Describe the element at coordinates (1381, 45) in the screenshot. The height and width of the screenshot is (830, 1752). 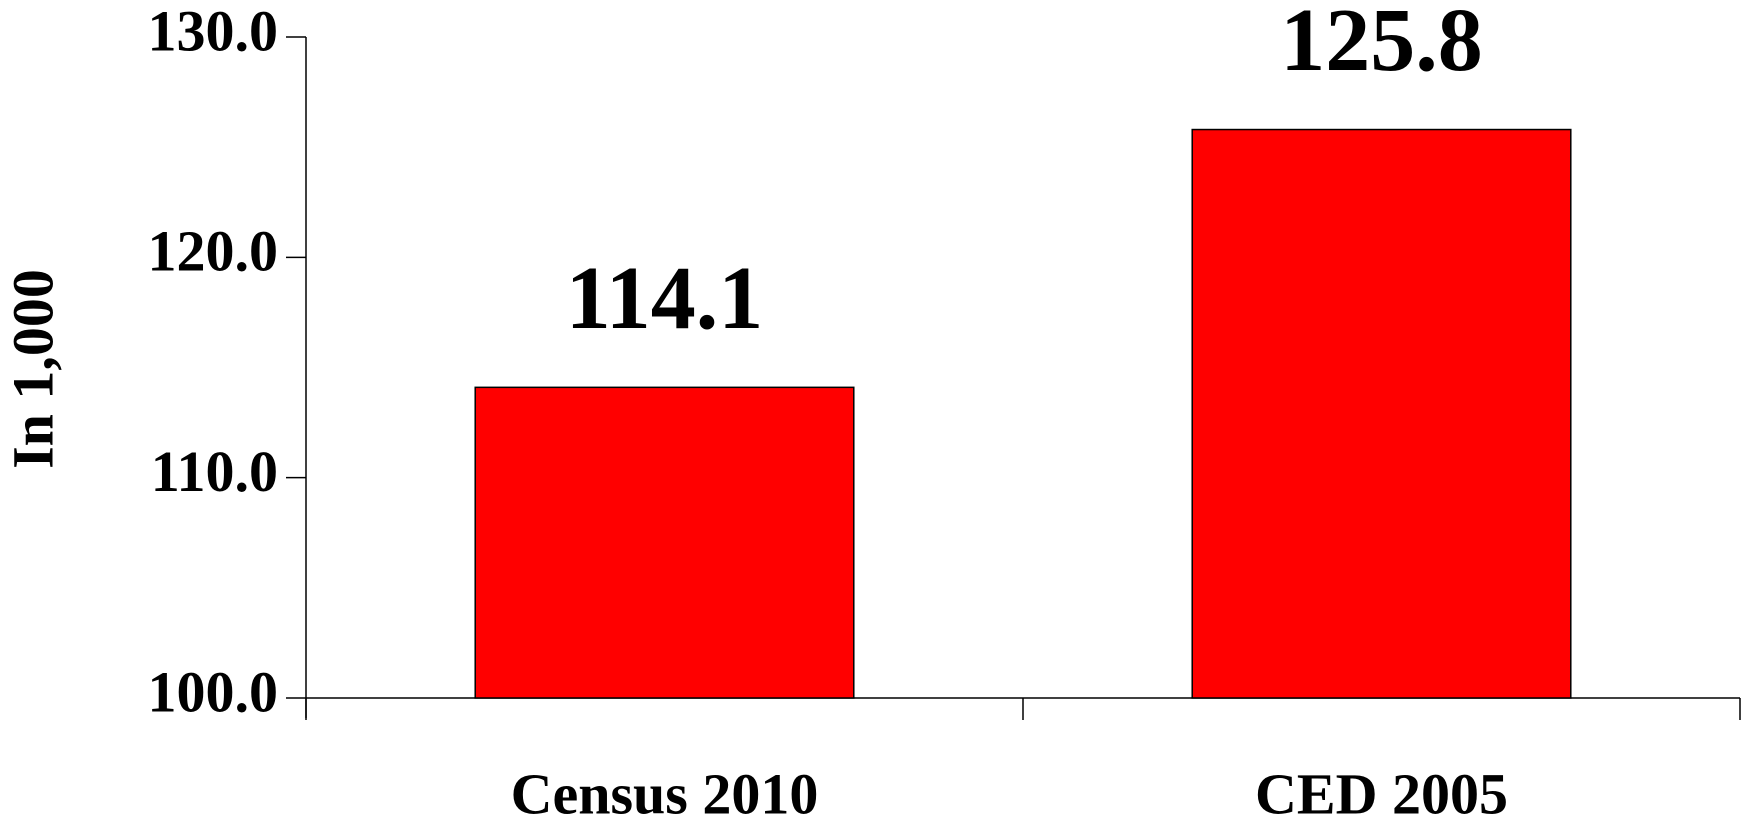
I see `data-label: 125.8` at that location.